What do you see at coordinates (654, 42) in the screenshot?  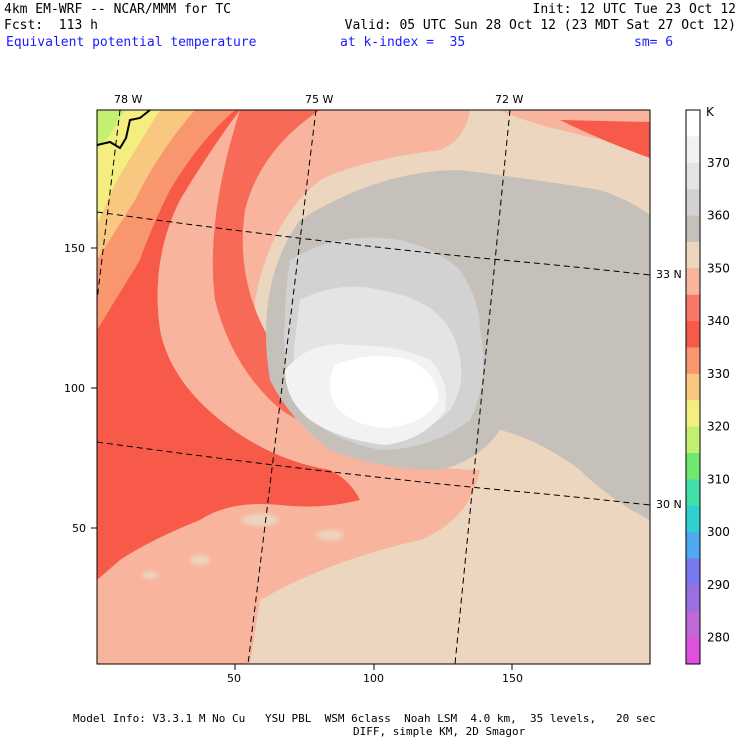 I see `smoothing-label: sm= 6` at bounding box center [654, 42].